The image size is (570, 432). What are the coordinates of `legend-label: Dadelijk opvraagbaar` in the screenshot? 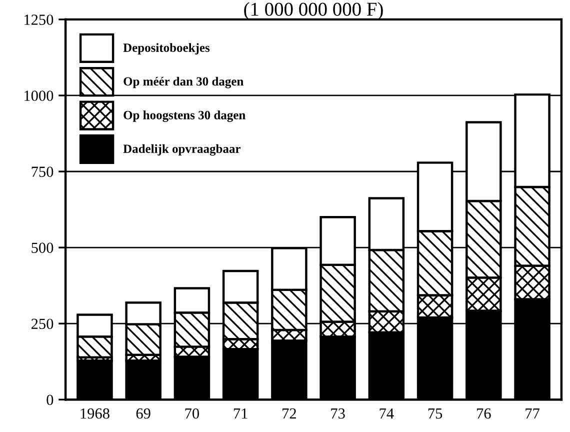 It's located at (181, 150).